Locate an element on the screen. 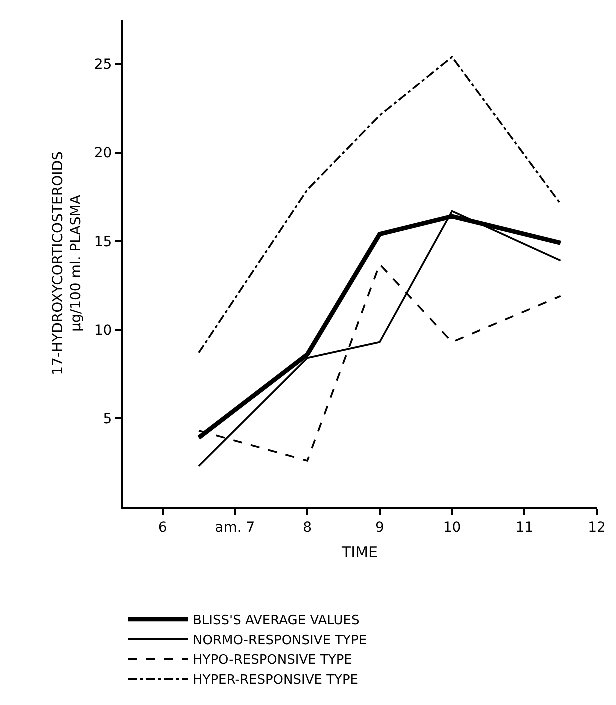  x-axis-title: TIME is located at coordinates (359, 552).